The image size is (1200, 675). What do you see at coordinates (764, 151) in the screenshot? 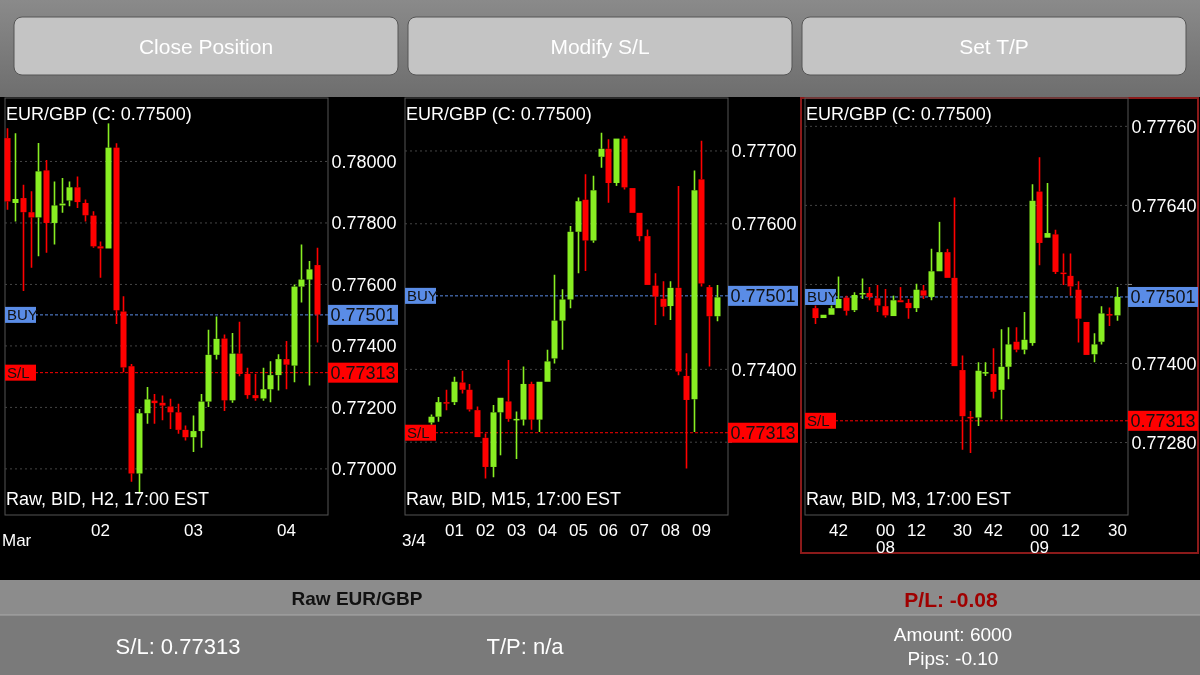
I see `y-tick-label: 0.77700` at bounding box center [764, 151].